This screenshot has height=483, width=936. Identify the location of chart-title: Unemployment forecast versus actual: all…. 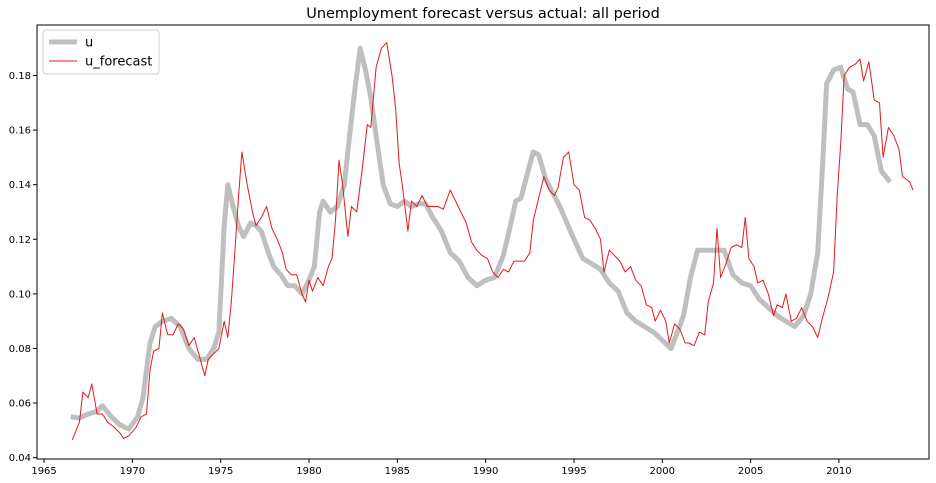
(483, 14).